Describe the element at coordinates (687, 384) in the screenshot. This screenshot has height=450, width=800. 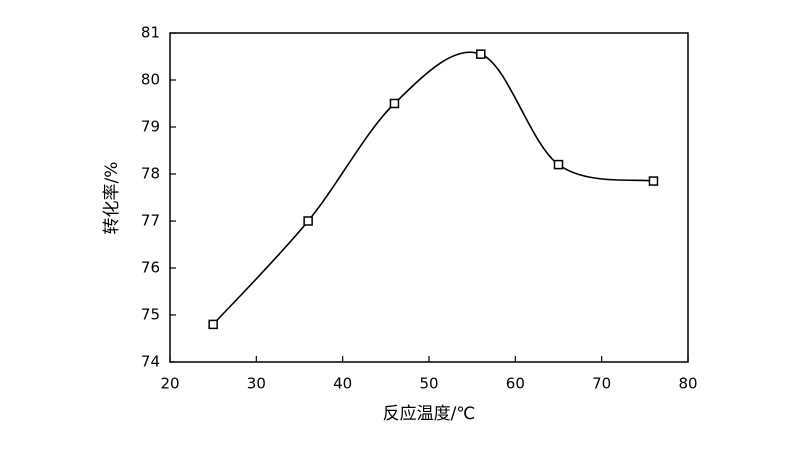
I see `x-tick-label: 80` at that location.